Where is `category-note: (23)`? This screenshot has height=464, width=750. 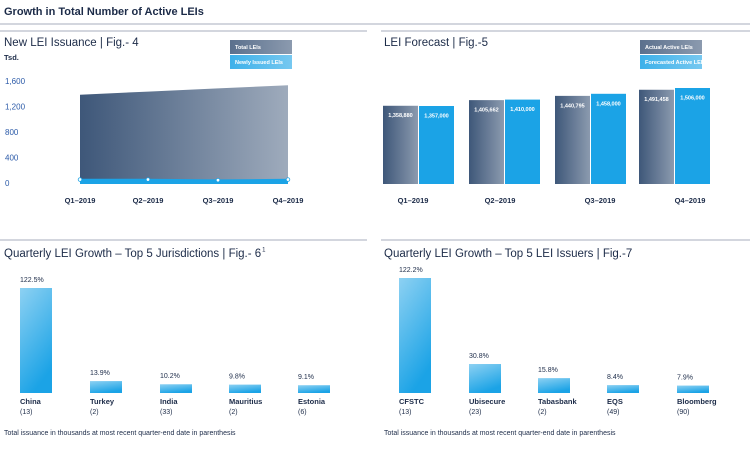 category-note: (23) is located at coordinates (475, 412).